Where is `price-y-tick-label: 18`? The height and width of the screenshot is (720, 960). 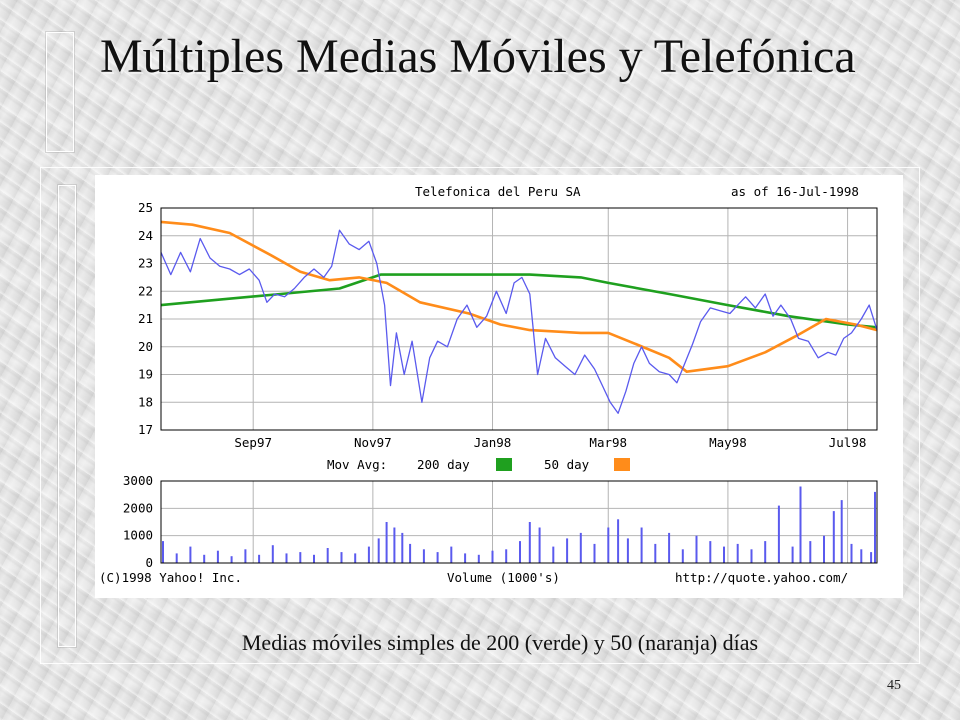 price-y-tick-label: 18 is located at coordinates (145, 401).